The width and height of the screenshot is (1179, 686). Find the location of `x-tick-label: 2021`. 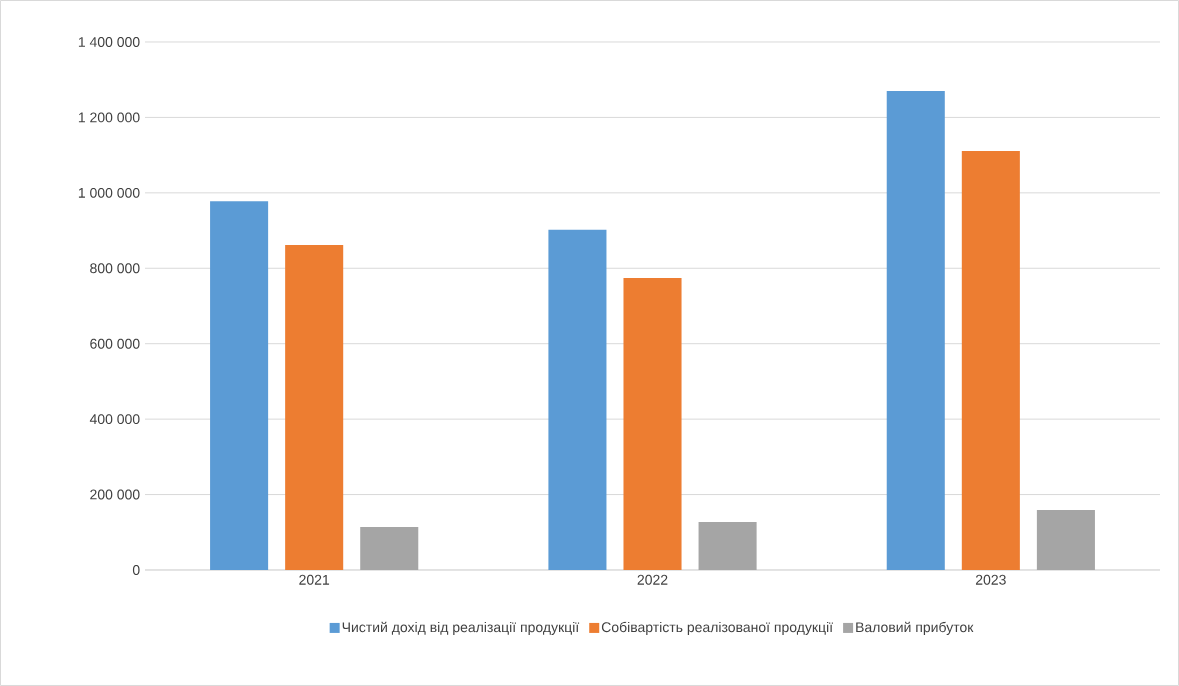

x-tick-label: 2021 is located at coordinates (314, 579).